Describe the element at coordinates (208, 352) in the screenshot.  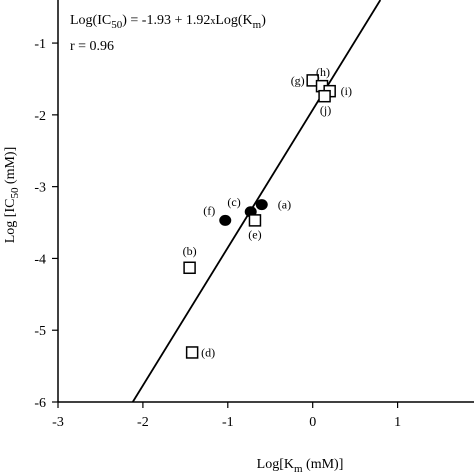
I see `point-label: (d)` at that location.